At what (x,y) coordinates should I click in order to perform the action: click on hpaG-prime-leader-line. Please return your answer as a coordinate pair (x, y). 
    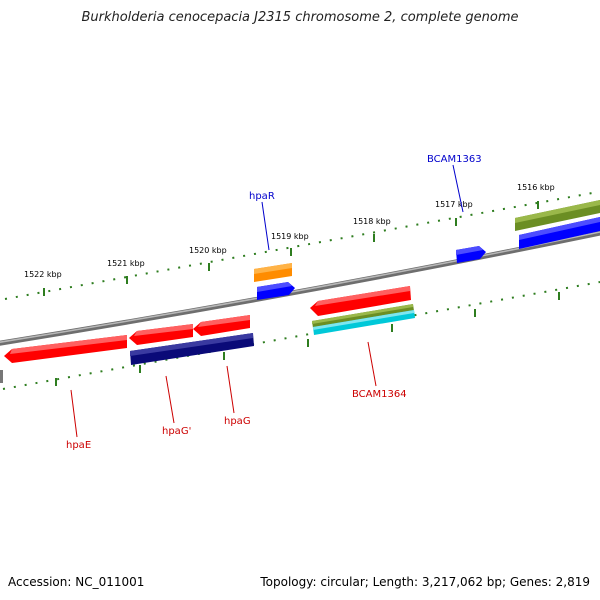
    Looking at the image, I should click on (170, 399).